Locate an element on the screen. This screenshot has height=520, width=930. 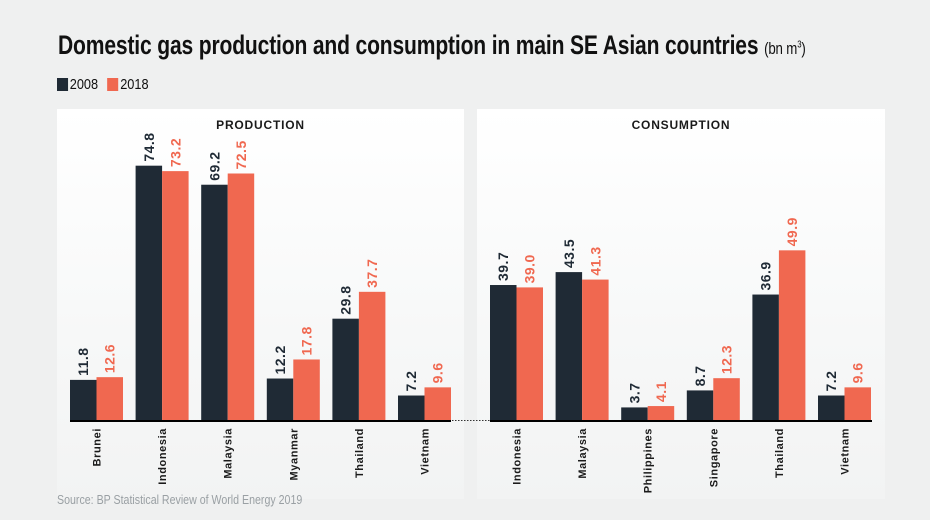
unit-superscript: 3 is located at coordinates (799, 45).